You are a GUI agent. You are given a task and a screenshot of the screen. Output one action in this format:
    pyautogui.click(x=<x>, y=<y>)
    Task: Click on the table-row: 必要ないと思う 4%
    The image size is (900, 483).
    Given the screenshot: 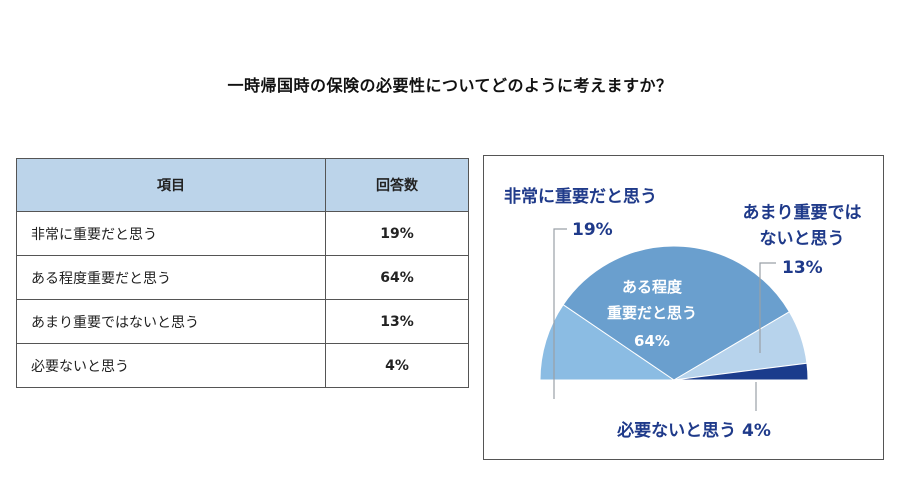 What is the action you would take?
    pyautogui.click(x=242, y=365)
    